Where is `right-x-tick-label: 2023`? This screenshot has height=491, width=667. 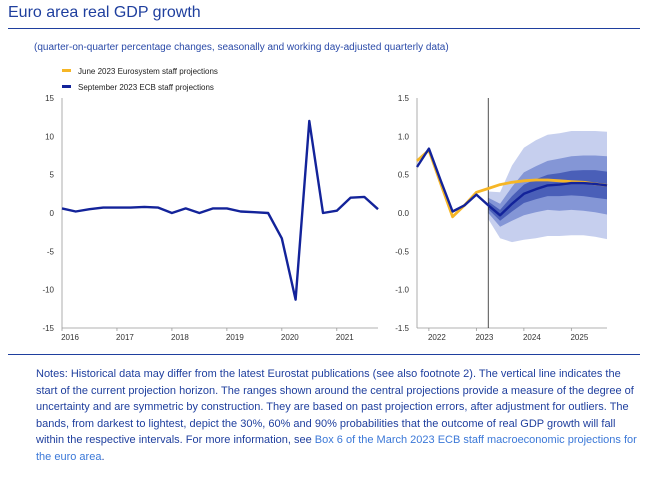 right-x-tick-label: 2023 is located at coordinates (484, 337).